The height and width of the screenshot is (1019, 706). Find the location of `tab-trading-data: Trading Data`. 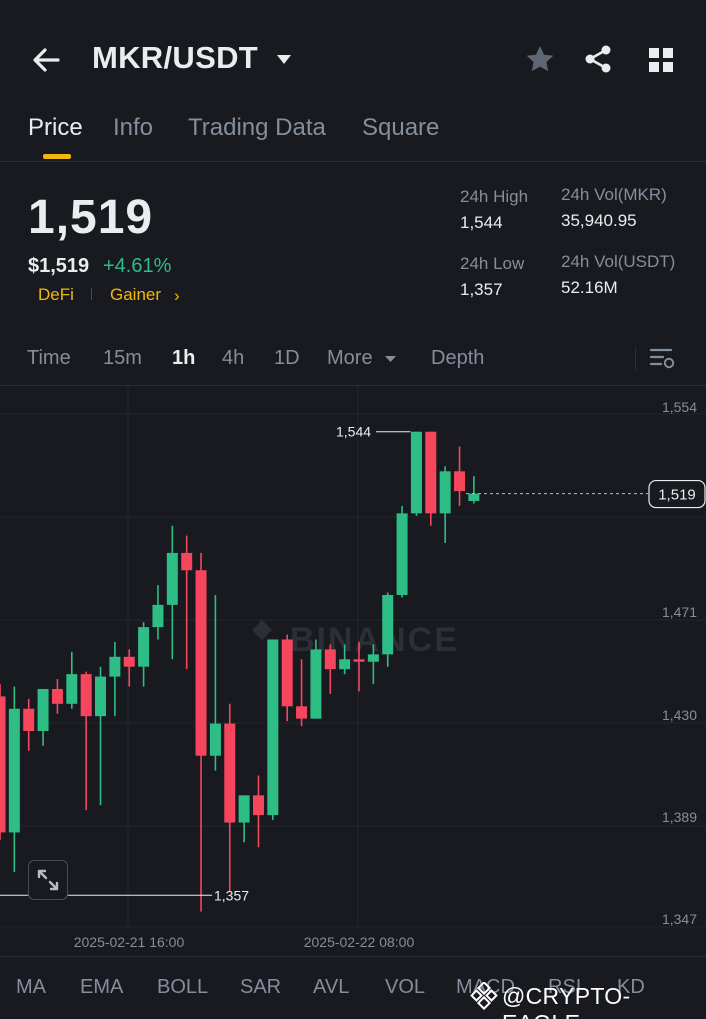

tab-trading-data: Trading Data is located at coordinates (257, 127).